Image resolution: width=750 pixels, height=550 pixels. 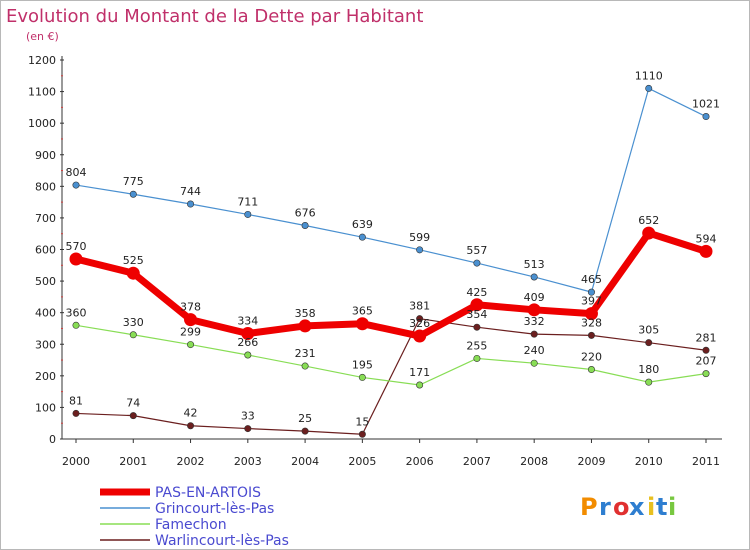 What do you see at coordinates (648, 330) in the screenshot?
I see `data-label: 305` at bounding box center [648, 330].